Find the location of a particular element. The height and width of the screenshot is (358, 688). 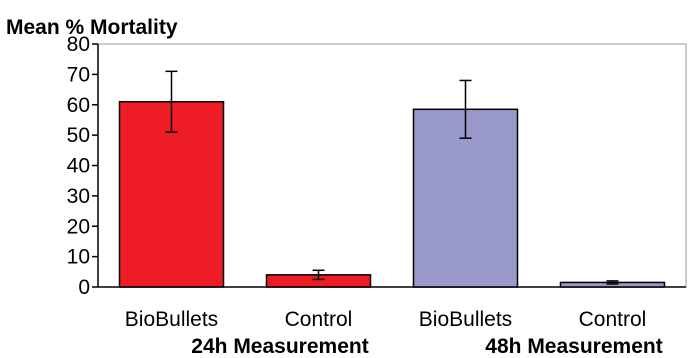

group-label: 48h Measurement is located at coordinates (573, 346).